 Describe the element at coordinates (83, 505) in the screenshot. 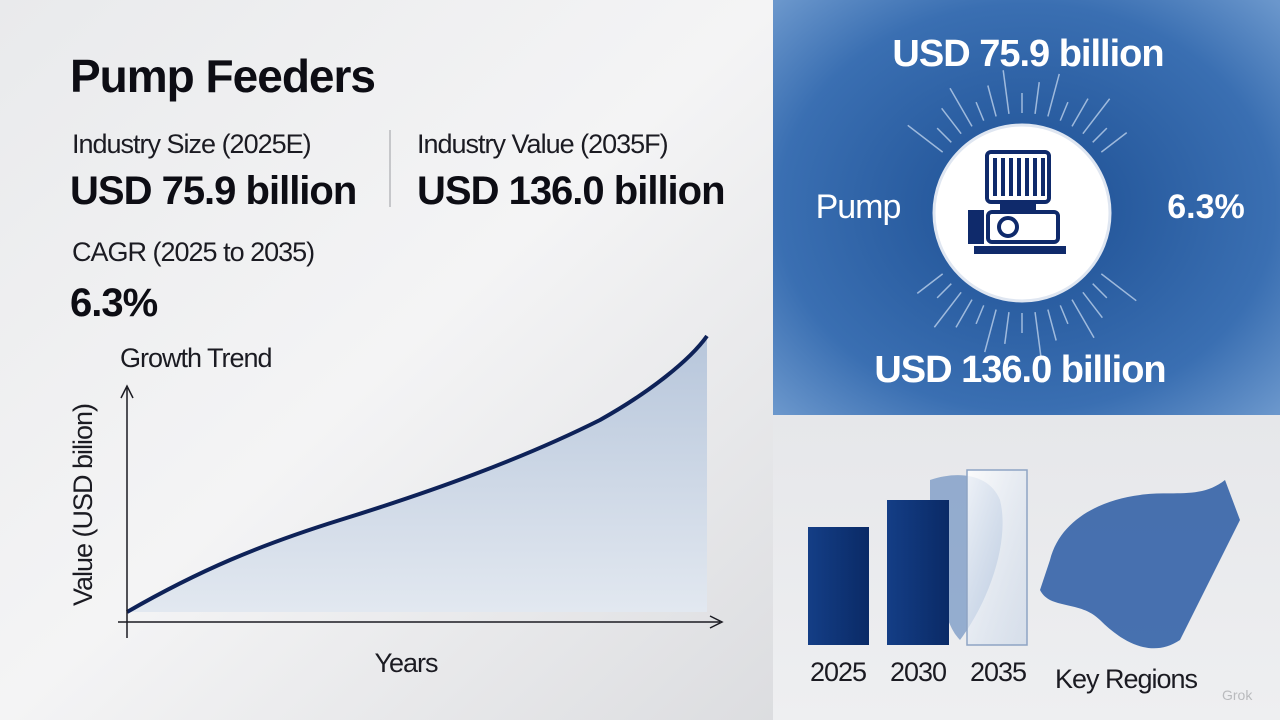

I see `y-axis-label: Value (USD bilion)` at that location.